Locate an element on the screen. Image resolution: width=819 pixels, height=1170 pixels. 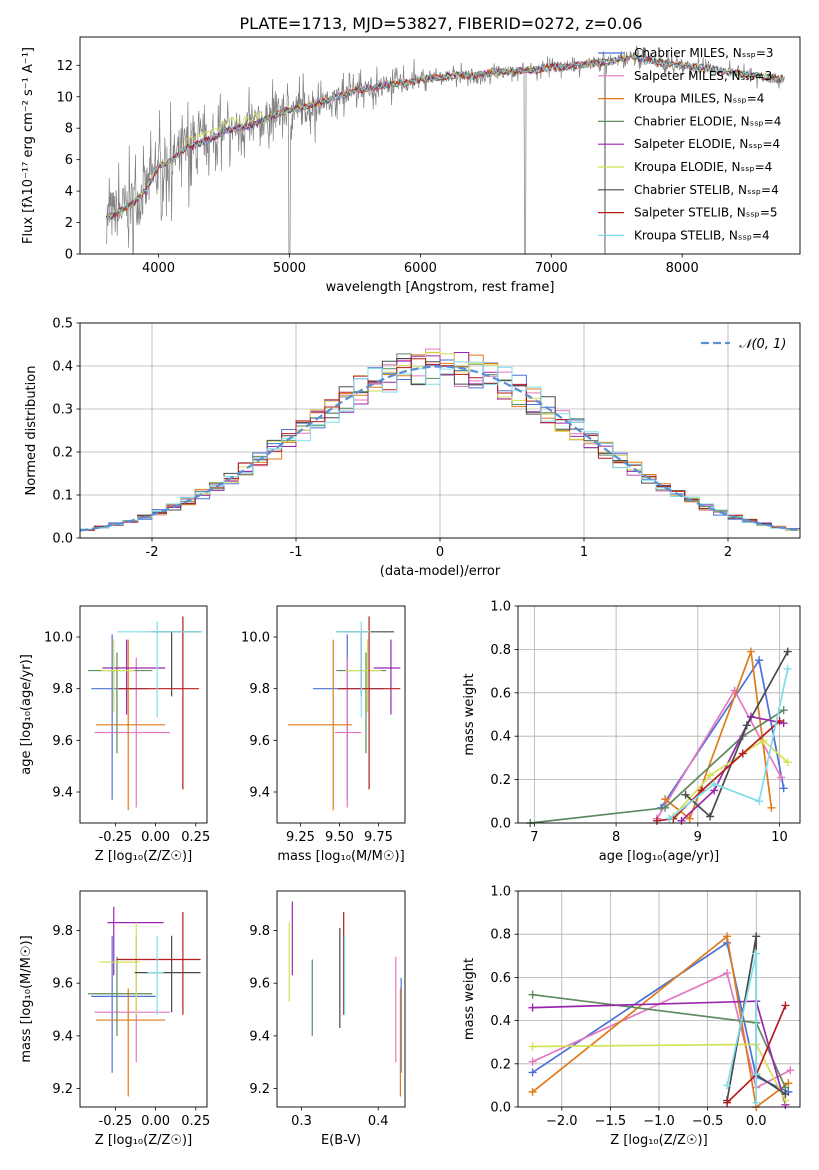
x-tick-label: 0.00 is located at coordinates (155, 1121).